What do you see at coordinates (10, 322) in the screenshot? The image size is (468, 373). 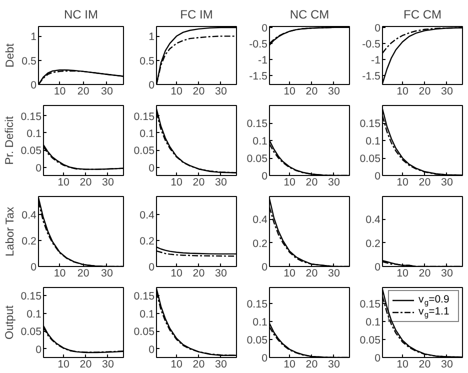 I see `y-axis-title: Output` at bounding box center [10, 322].